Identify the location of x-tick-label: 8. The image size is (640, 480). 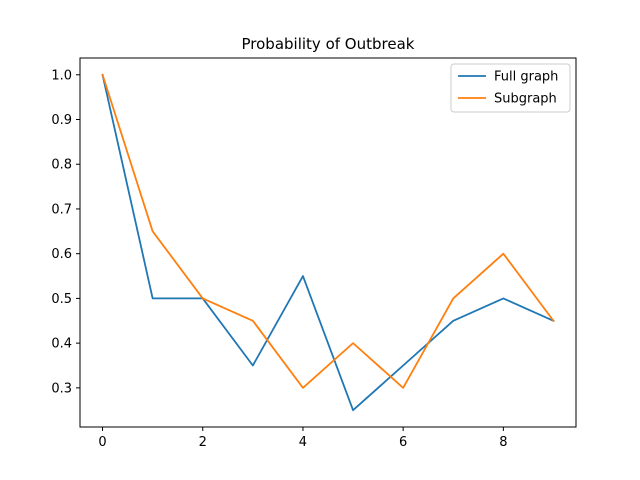
(503, 442).